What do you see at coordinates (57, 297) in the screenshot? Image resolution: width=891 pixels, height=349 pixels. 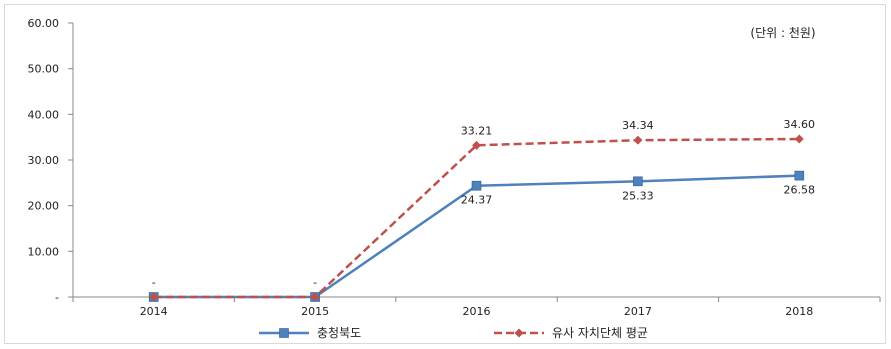 I see `y-tick-label: -` at bounding box center [57, 297].